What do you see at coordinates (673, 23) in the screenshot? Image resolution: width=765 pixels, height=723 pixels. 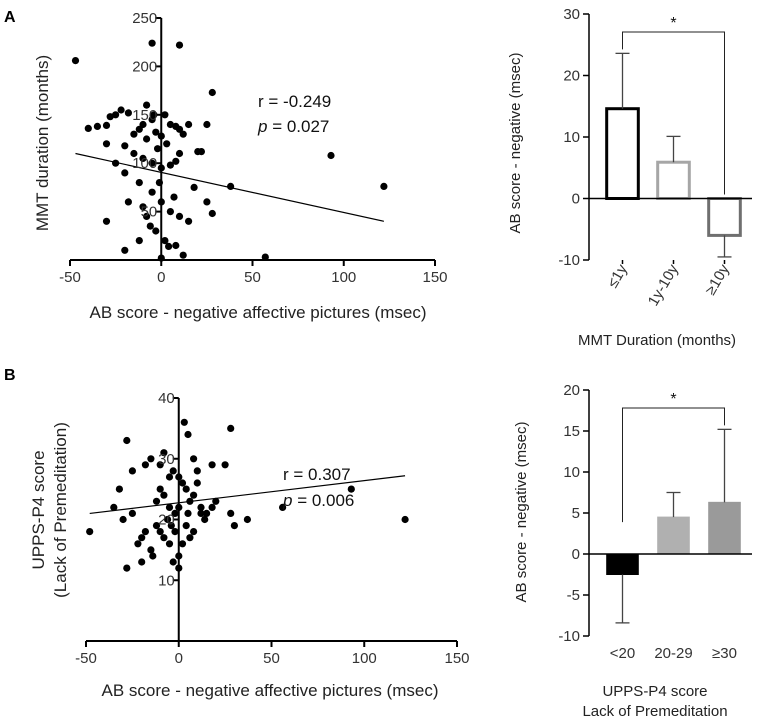 I see `significance-star-a: *` at bounding box center [673, 23].